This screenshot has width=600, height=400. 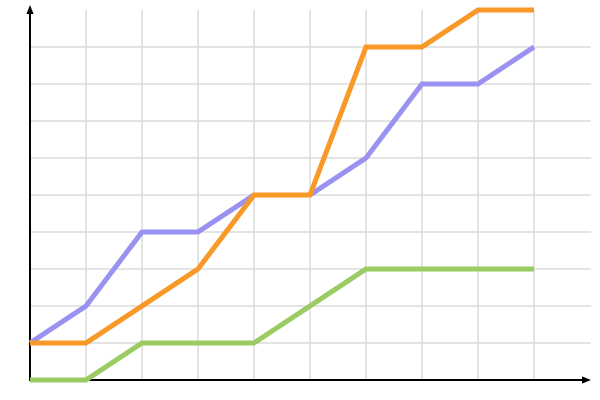 What do you see at coordinates (586, 380) in the screenshot?
I see `x-axis-arrow` at bounding box center [586, 380].